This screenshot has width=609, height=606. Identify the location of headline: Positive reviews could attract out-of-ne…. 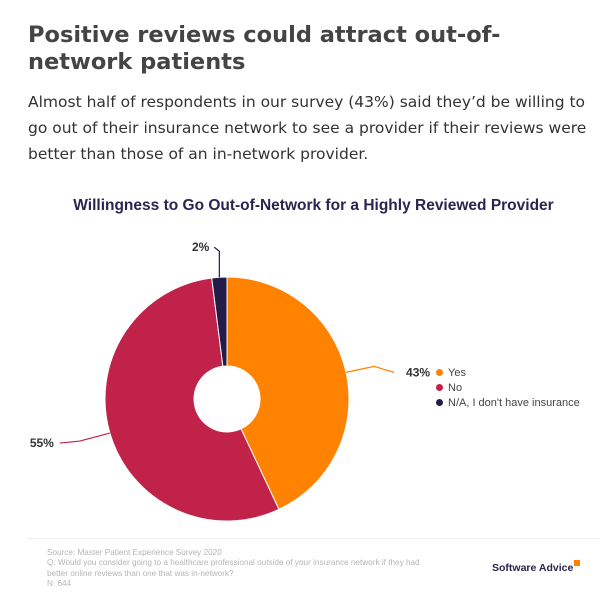
(264, 48).